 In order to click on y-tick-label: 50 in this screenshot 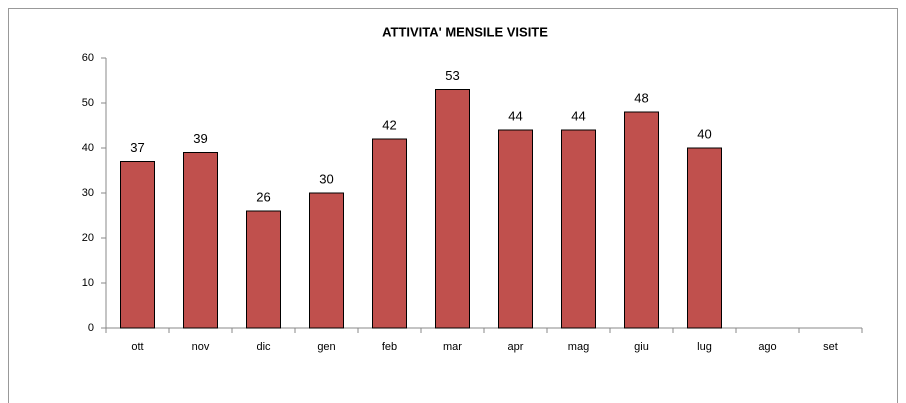, I will do `click(88, 103)`.